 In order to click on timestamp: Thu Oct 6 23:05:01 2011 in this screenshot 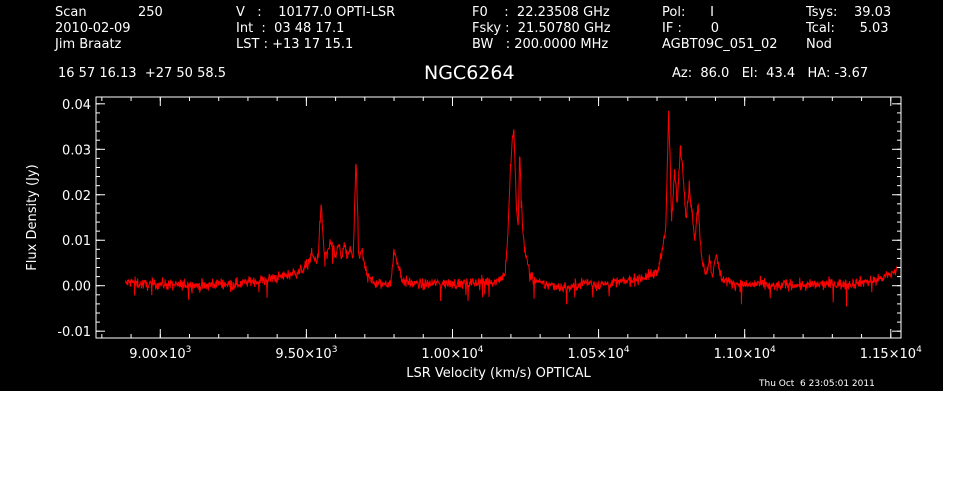, I will do `click(817, 384)`.